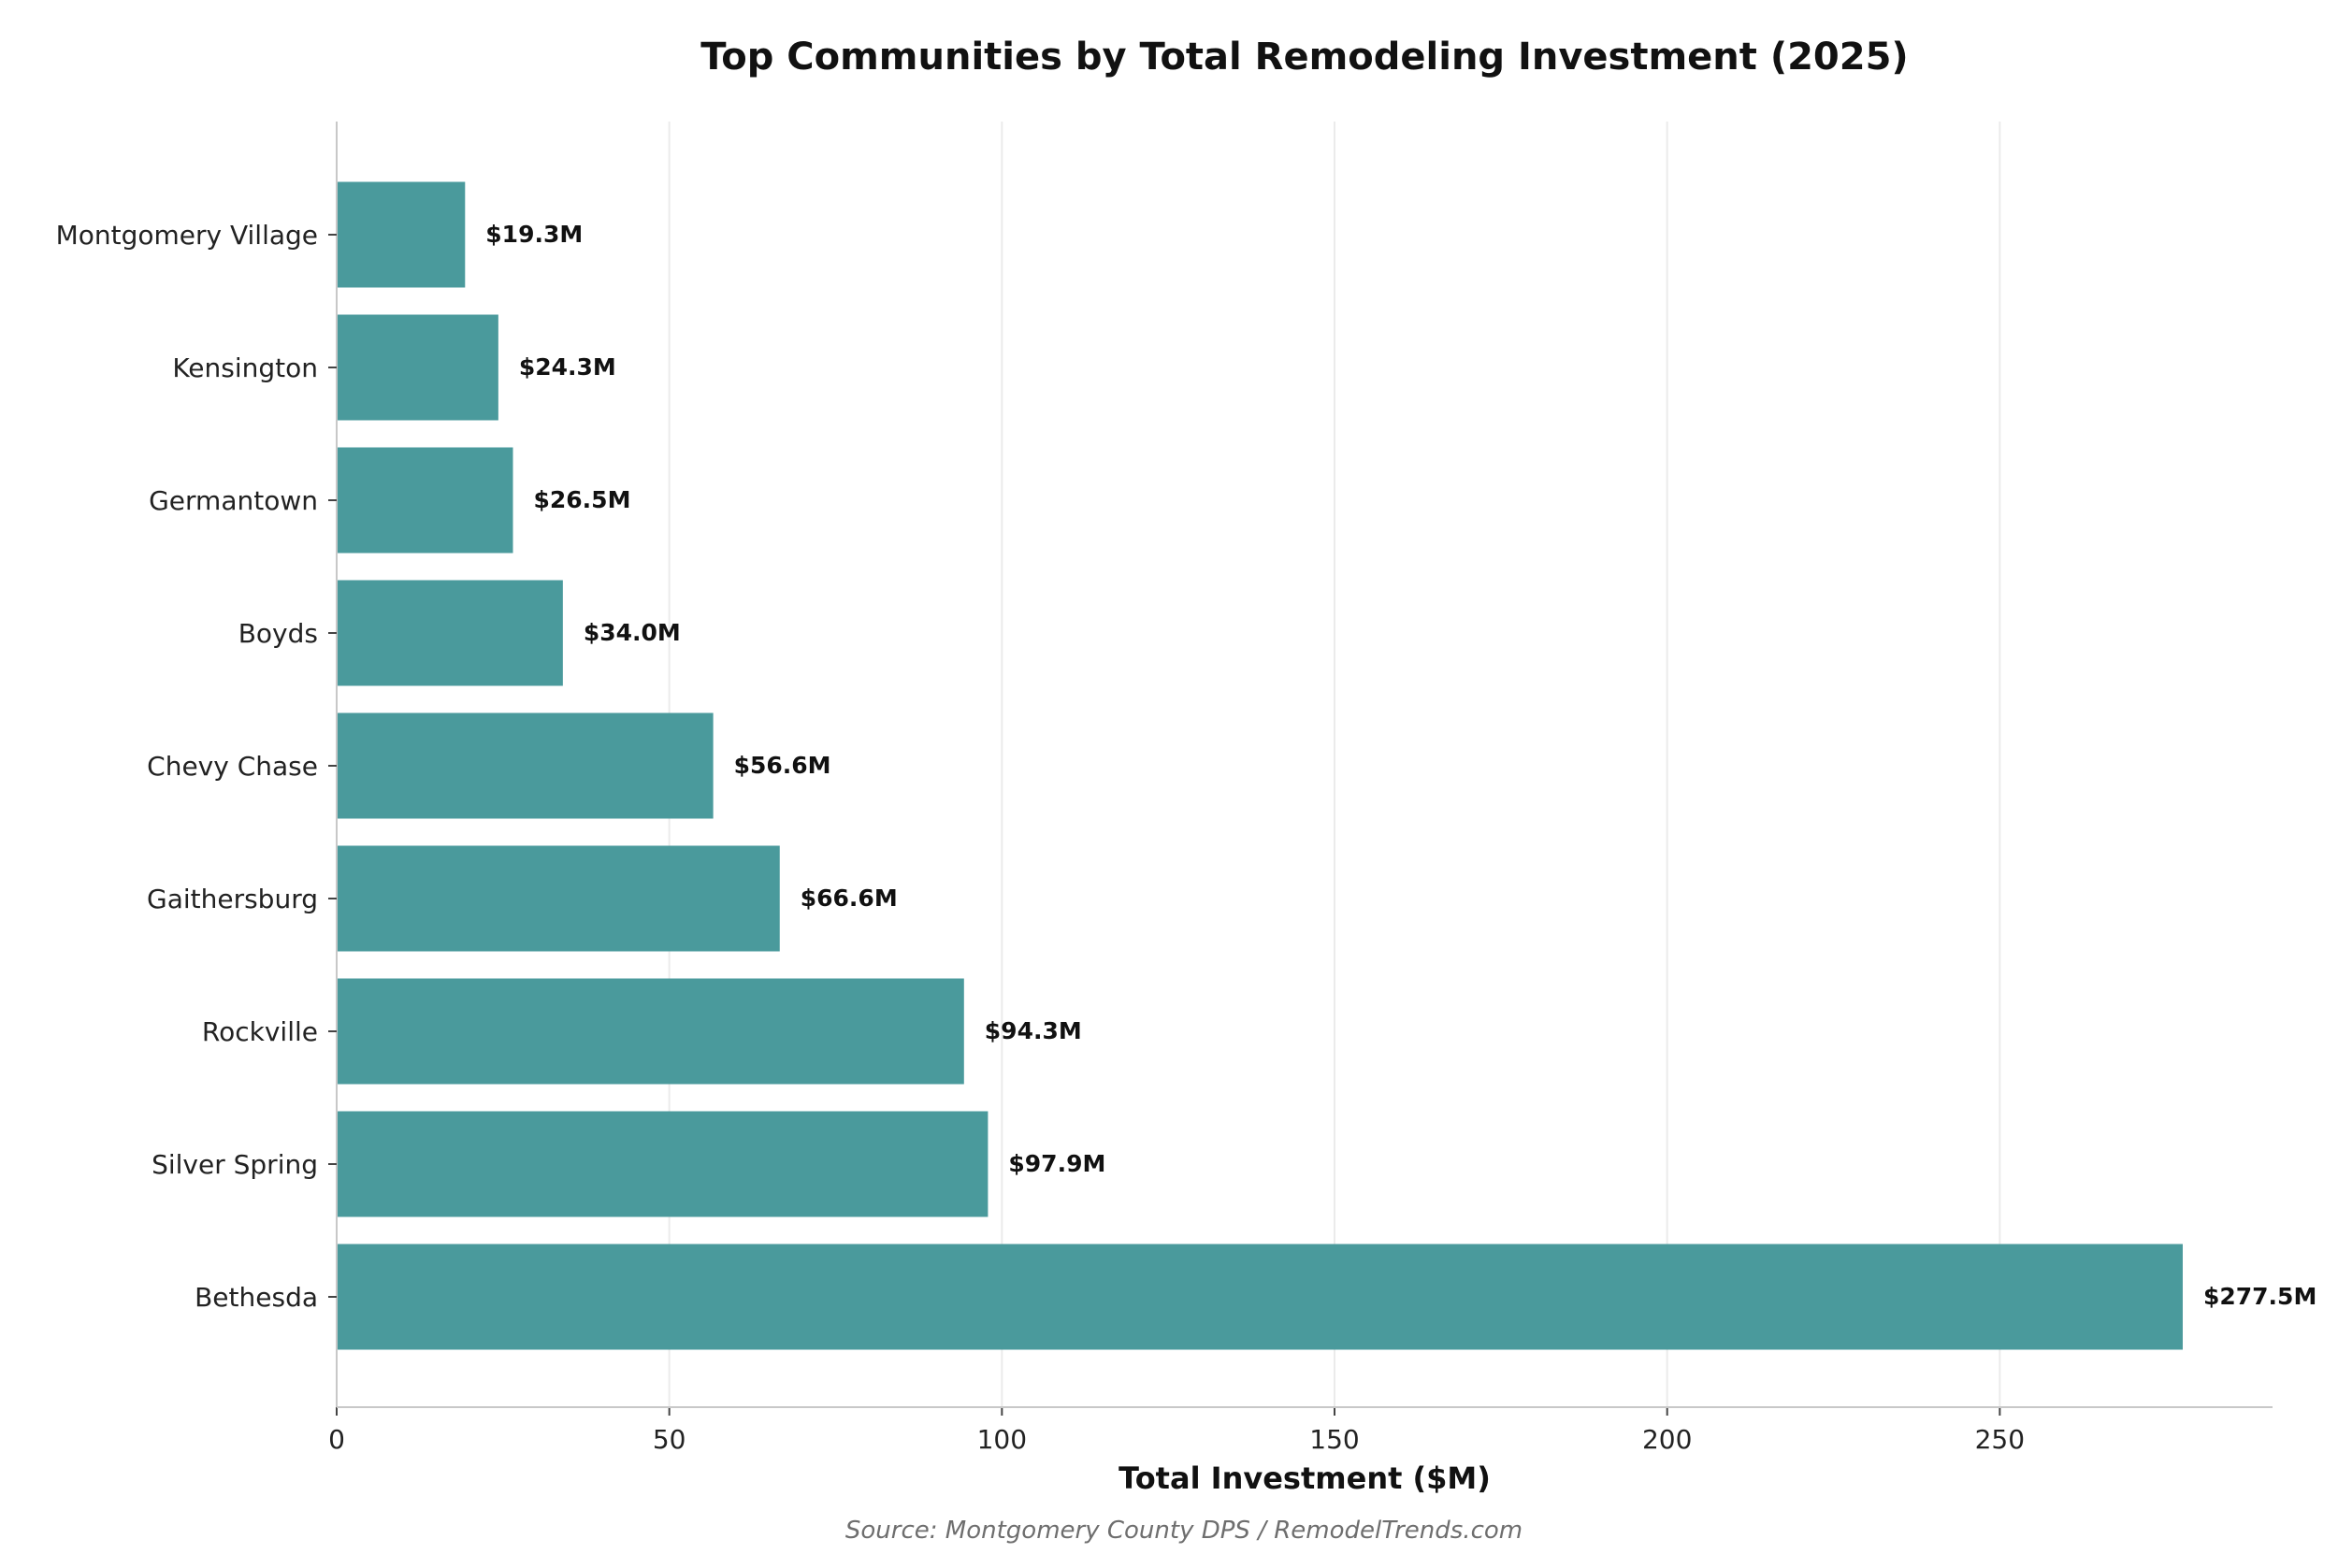 Image resolution: width=2338 pixels, height=1568 pixels. What do you see at coordinates (1002, 1439) in the screenshot?
I see `x-tick-label: 100` at bounding box center [1002, 1439].